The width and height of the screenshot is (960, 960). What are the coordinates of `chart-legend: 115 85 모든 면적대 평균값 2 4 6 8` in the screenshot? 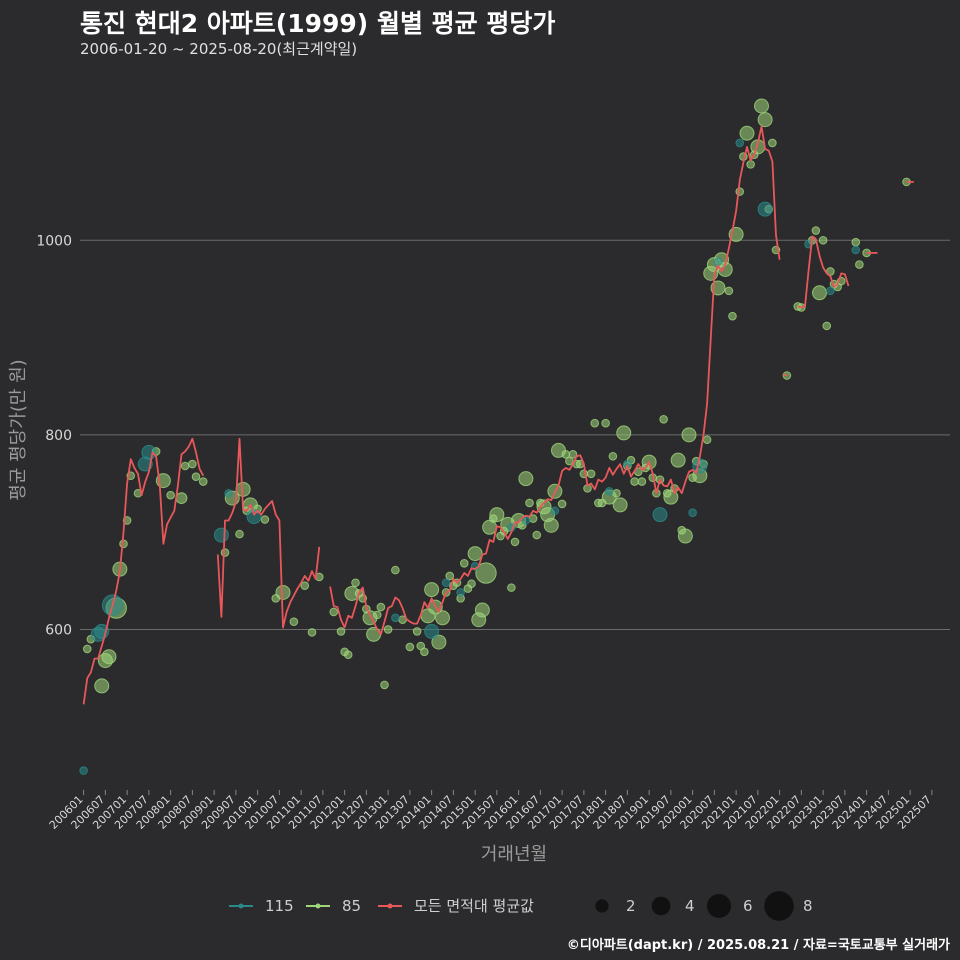 It's located at (521, 906).